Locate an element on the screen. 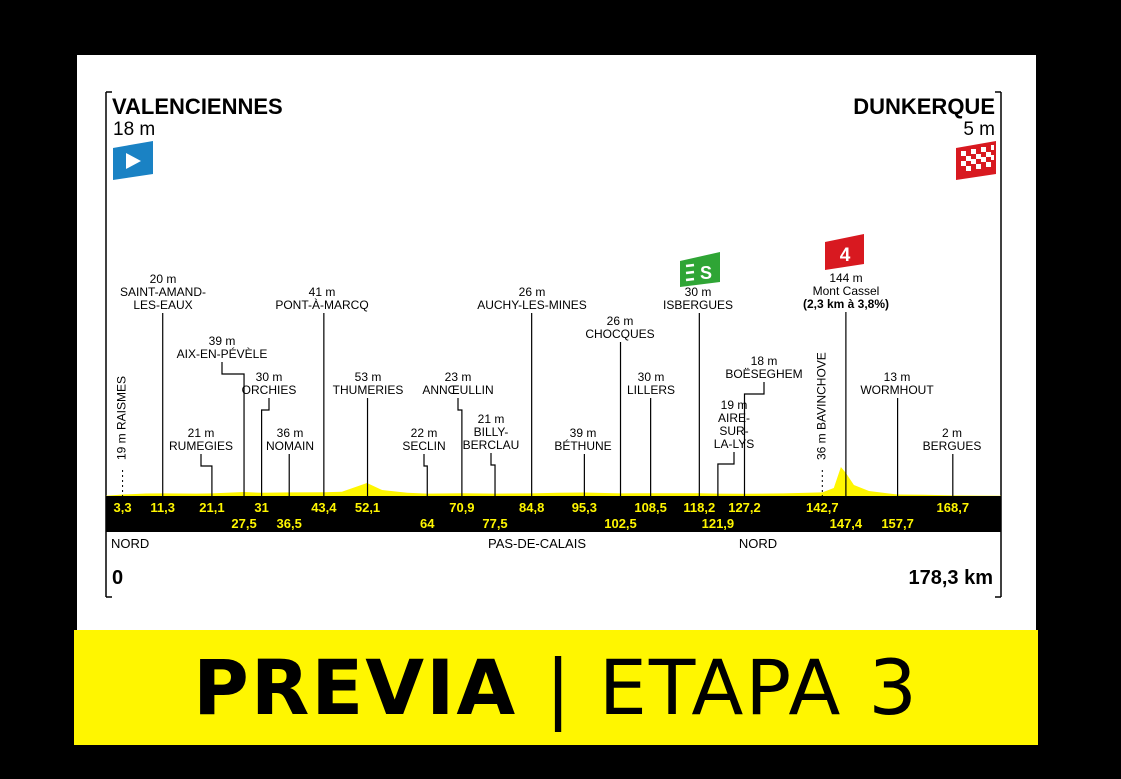  km-label-top: 118,2 is located at coordinates (699, 507).